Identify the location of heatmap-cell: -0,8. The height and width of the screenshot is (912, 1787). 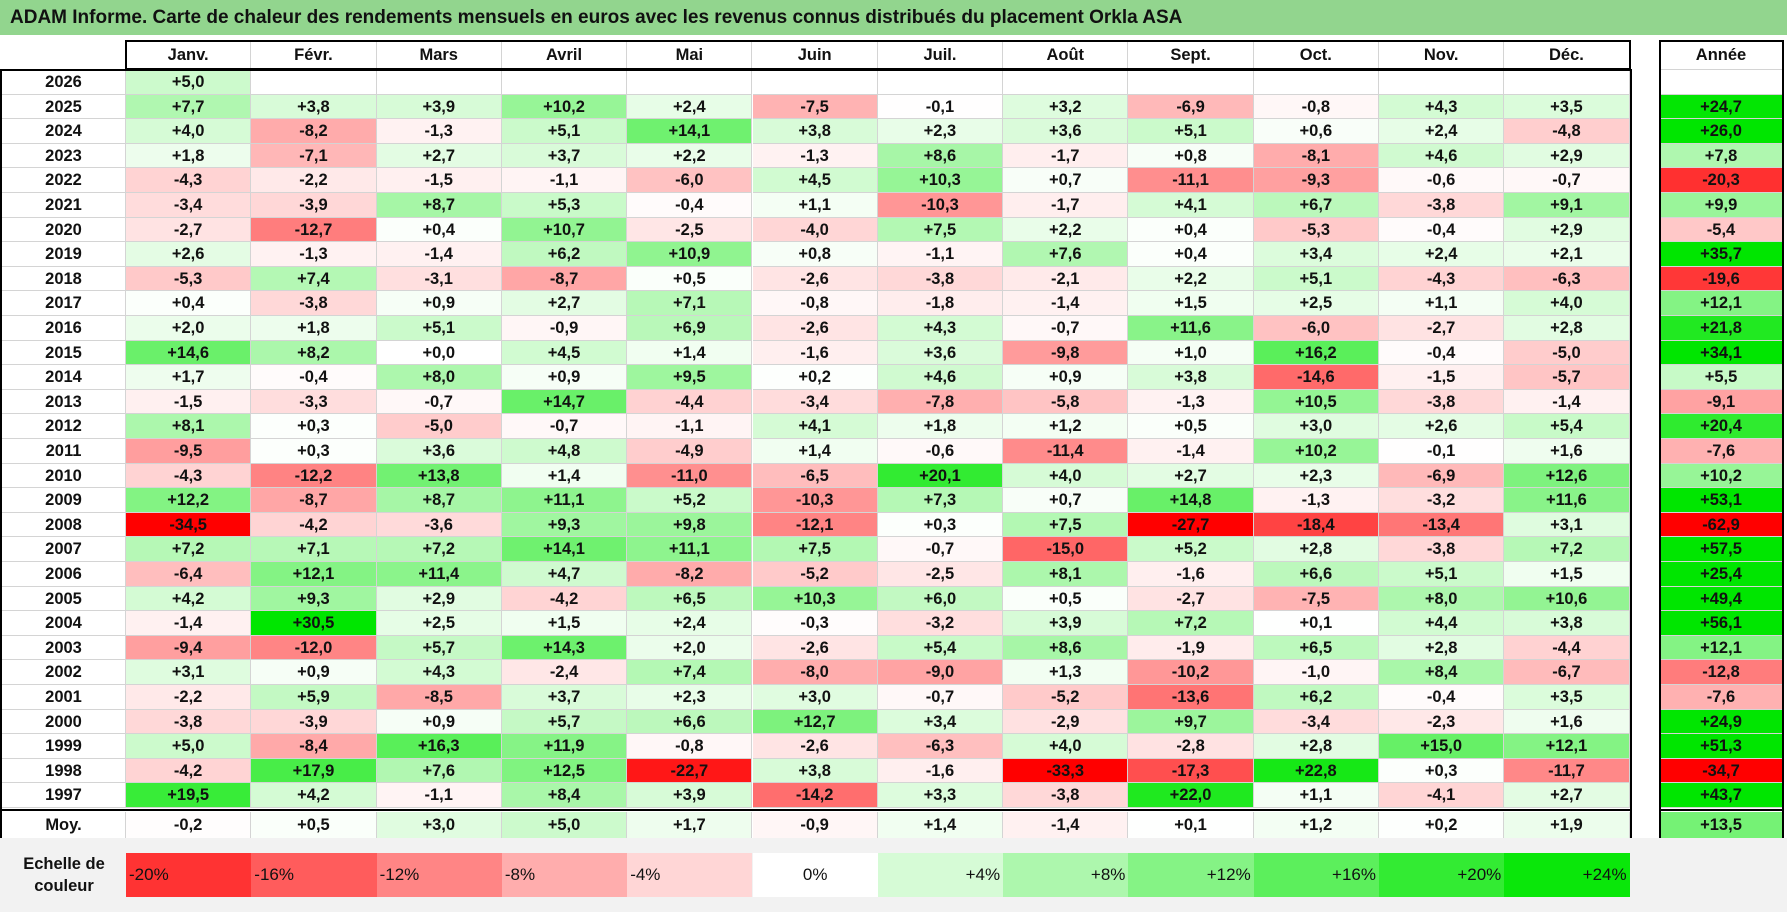
(690, 746).